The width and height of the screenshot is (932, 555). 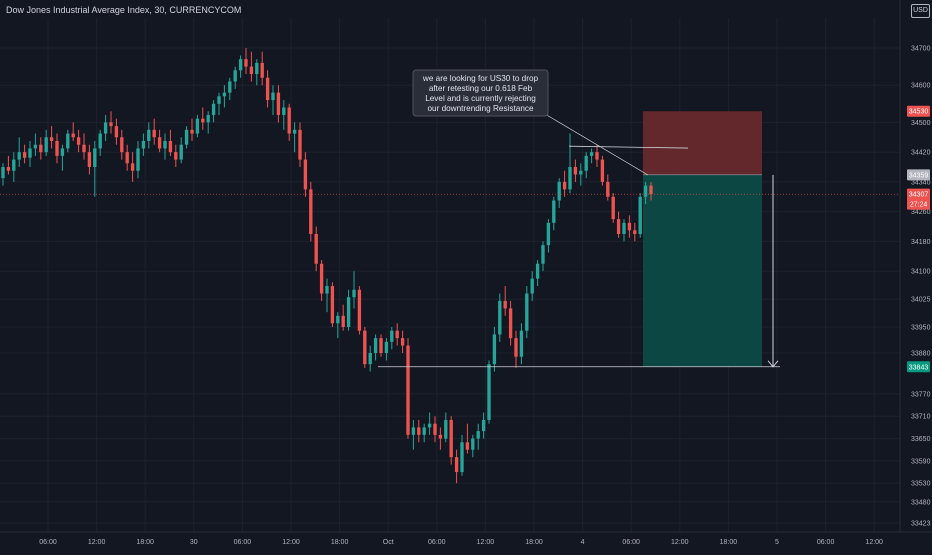 I want to click on price-label: 34530, so click(x=918, y=111).